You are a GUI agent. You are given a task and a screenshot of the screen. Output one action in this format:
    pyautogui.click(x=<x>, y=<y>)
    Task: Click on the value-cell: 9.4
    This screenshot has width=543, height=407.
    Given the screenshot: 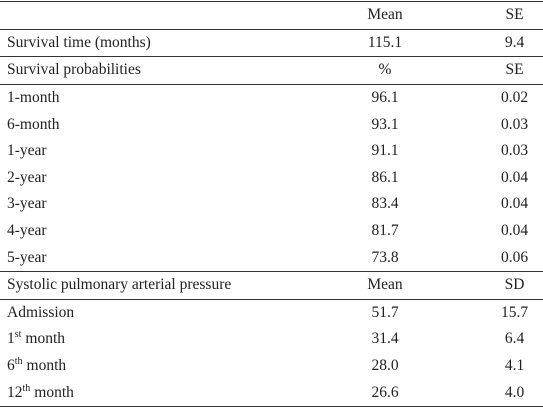 What is the action you would take?
    pyautogui.click(x=491, y=43)
    